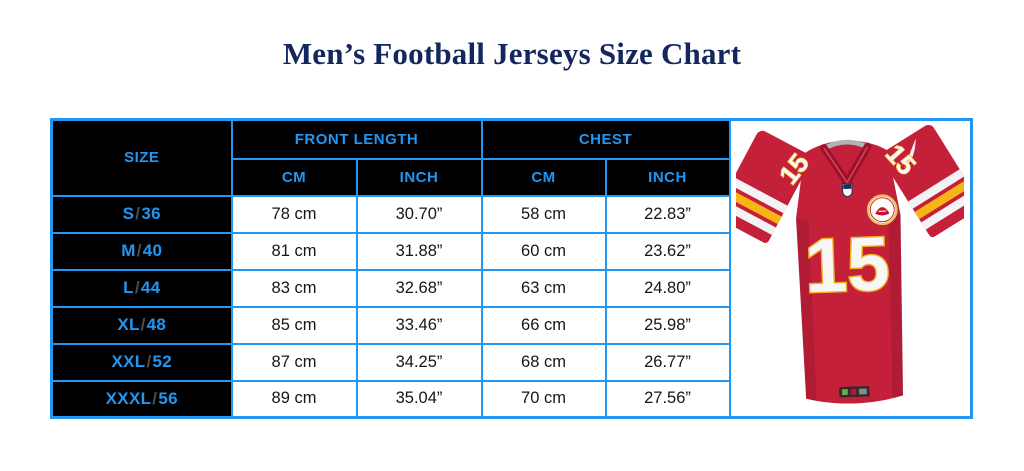 Image resolution: width=1024 pixels, height=471 pixels. Describe the element at coordinates (294, 214) in the screenshot. I see `front-cm-value: 78 cm` at that location.